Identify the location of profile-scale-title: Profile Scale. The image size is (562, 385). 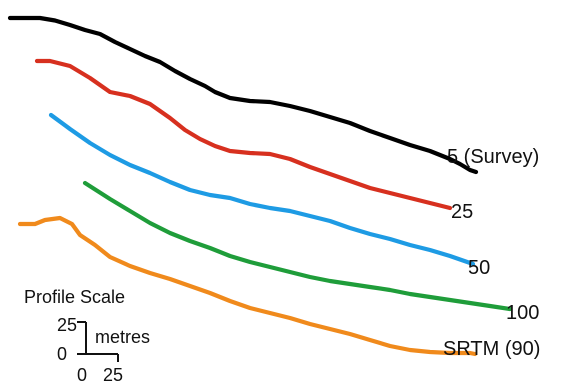
(74, 297).